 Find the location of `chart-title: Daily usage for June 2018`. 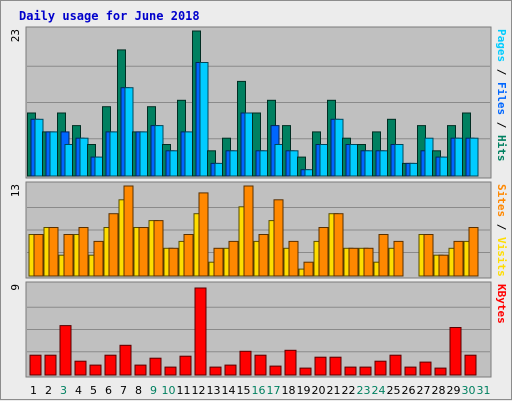

chart-title: Daily usage for June 2018 is located at coordinates (109, 16).